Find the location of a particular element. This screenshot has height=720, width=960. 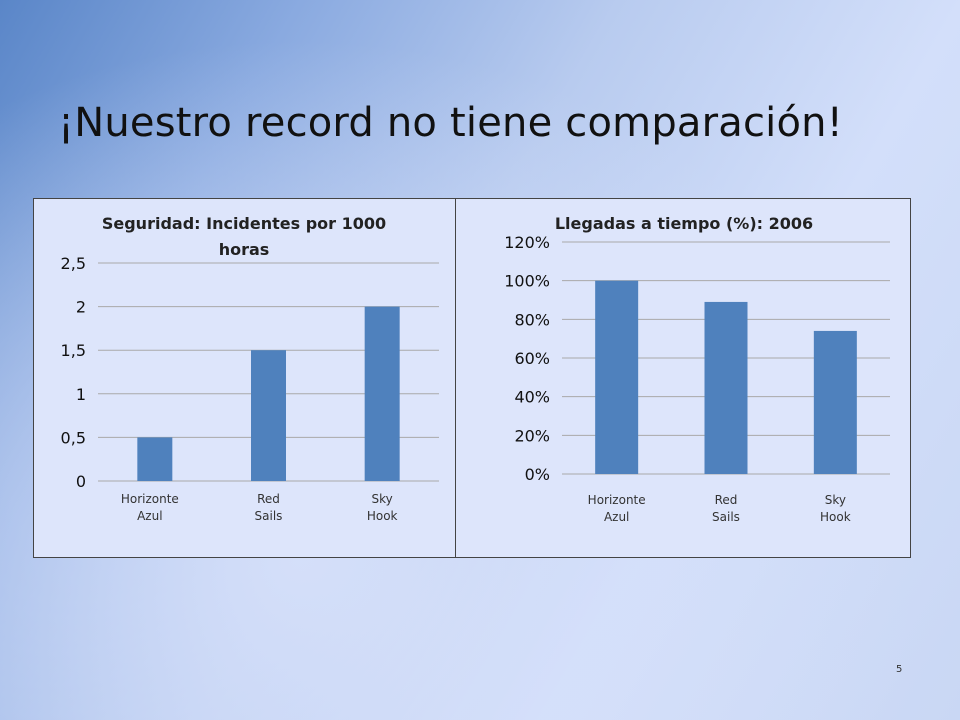

on-time-category-label: Sky is located at coordinates (835, 500).